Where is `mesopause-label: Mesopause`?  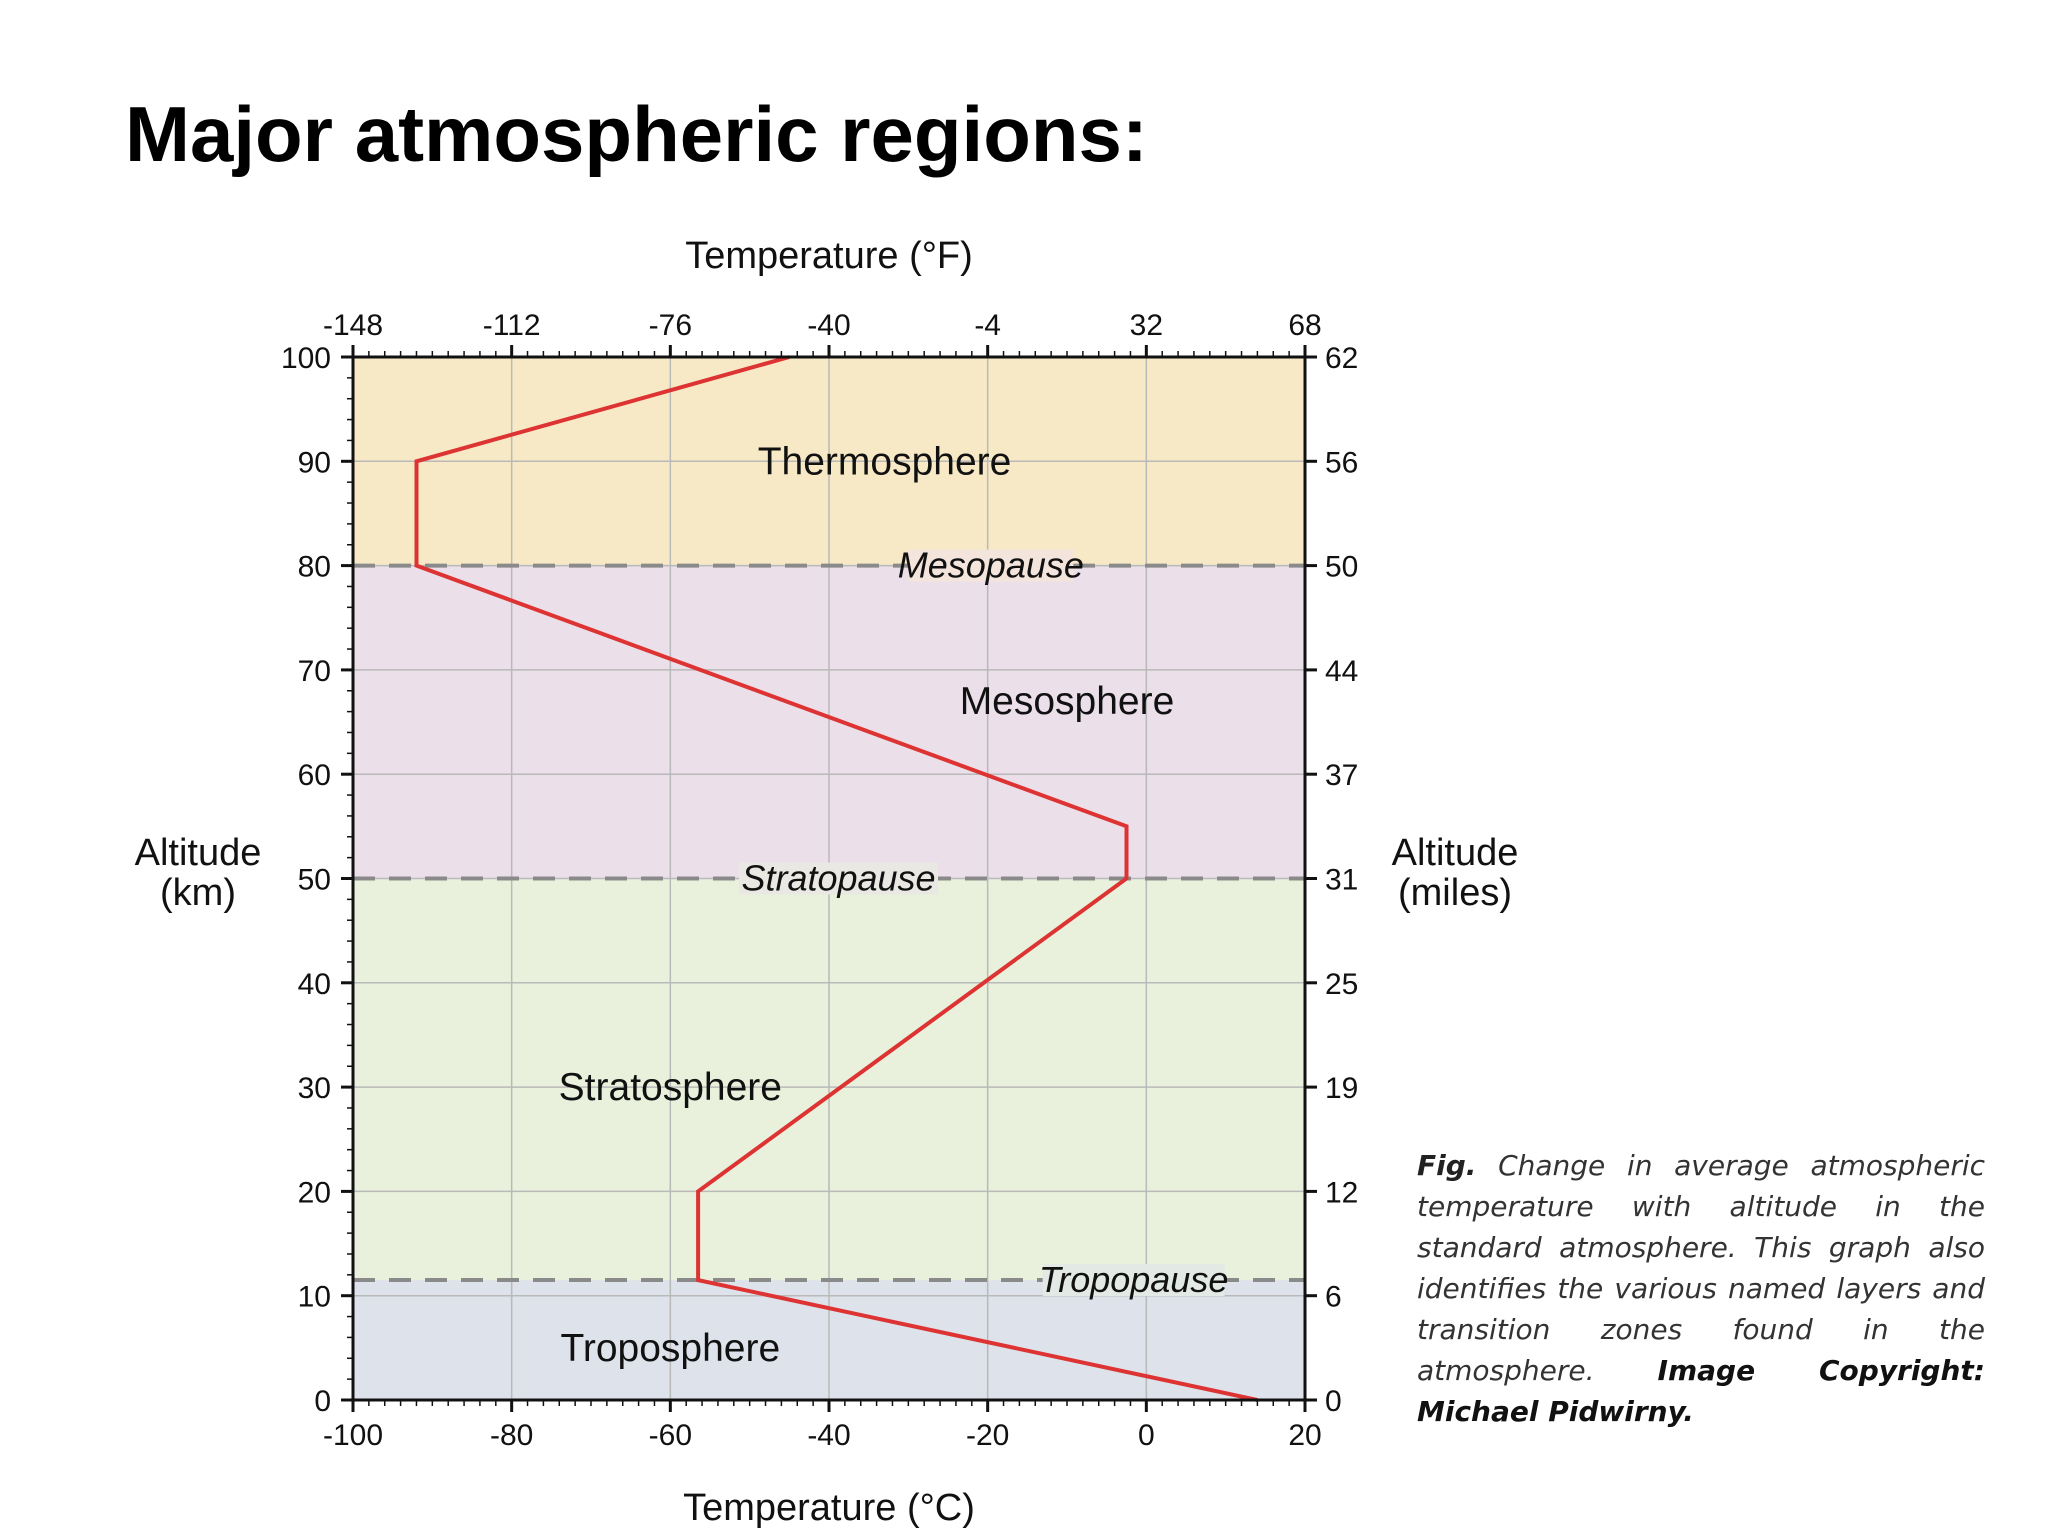 mesopause-label: Mesopause is located at coordinates (991, 565).